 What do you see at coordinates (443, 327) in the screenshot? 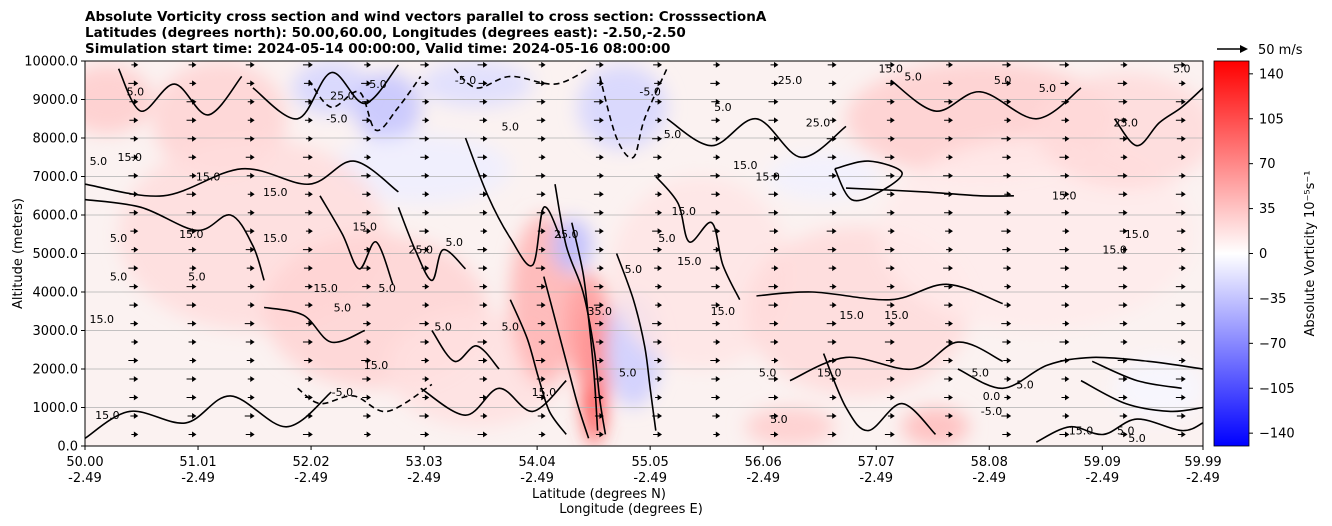
I see `contour-label-23: 5.0` at bounding box center [443, 327].